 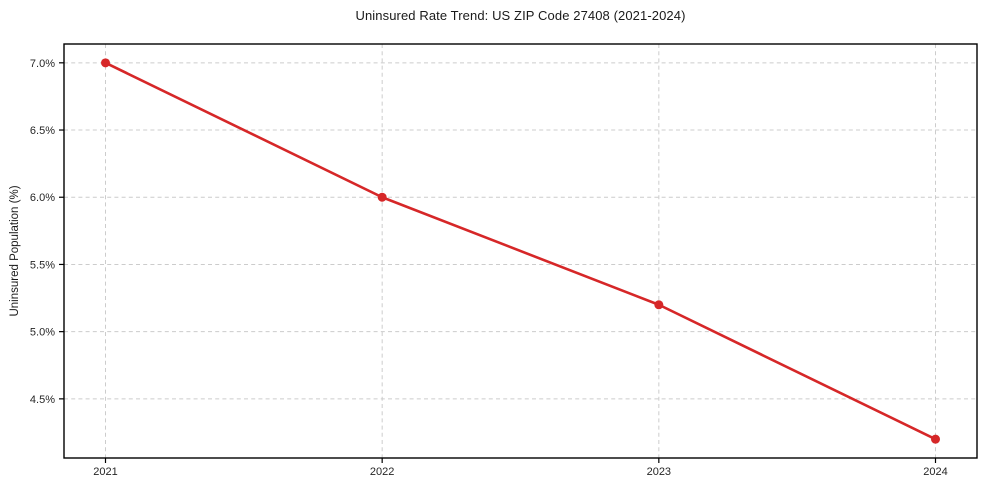 What do you see at coordinates (42, 333) in the screenshot?
I see `y-tick-label: 5.0%` at bounding box center [42, 333].